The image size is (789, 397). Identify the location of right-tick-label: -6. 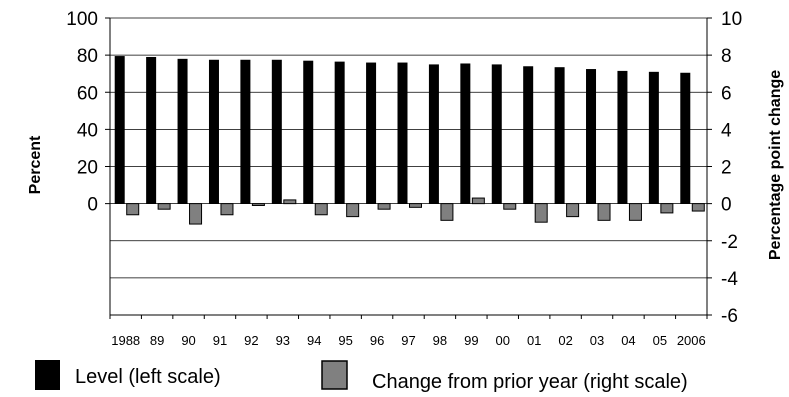
(729, 316).